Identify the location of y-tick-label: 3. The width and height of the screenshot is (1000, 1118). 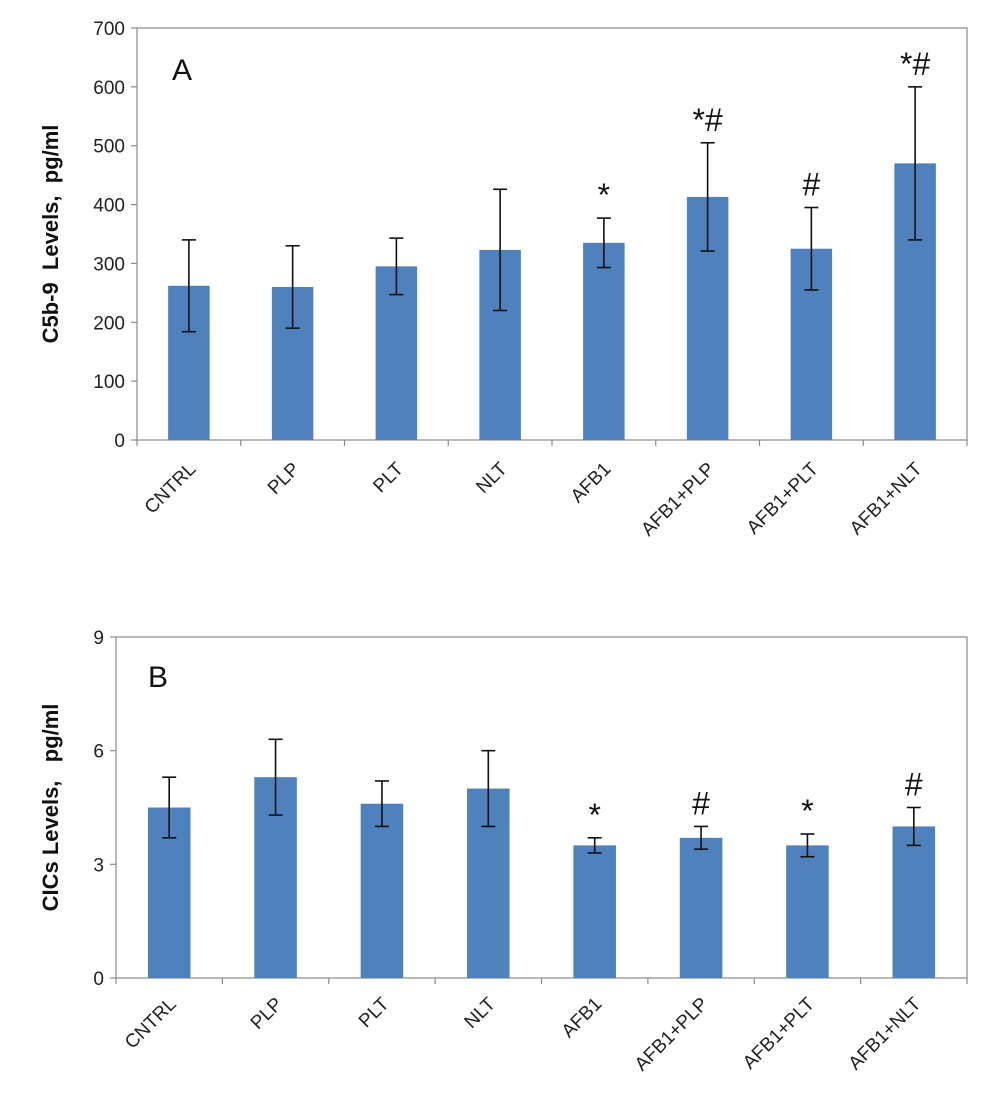
(98, 865).